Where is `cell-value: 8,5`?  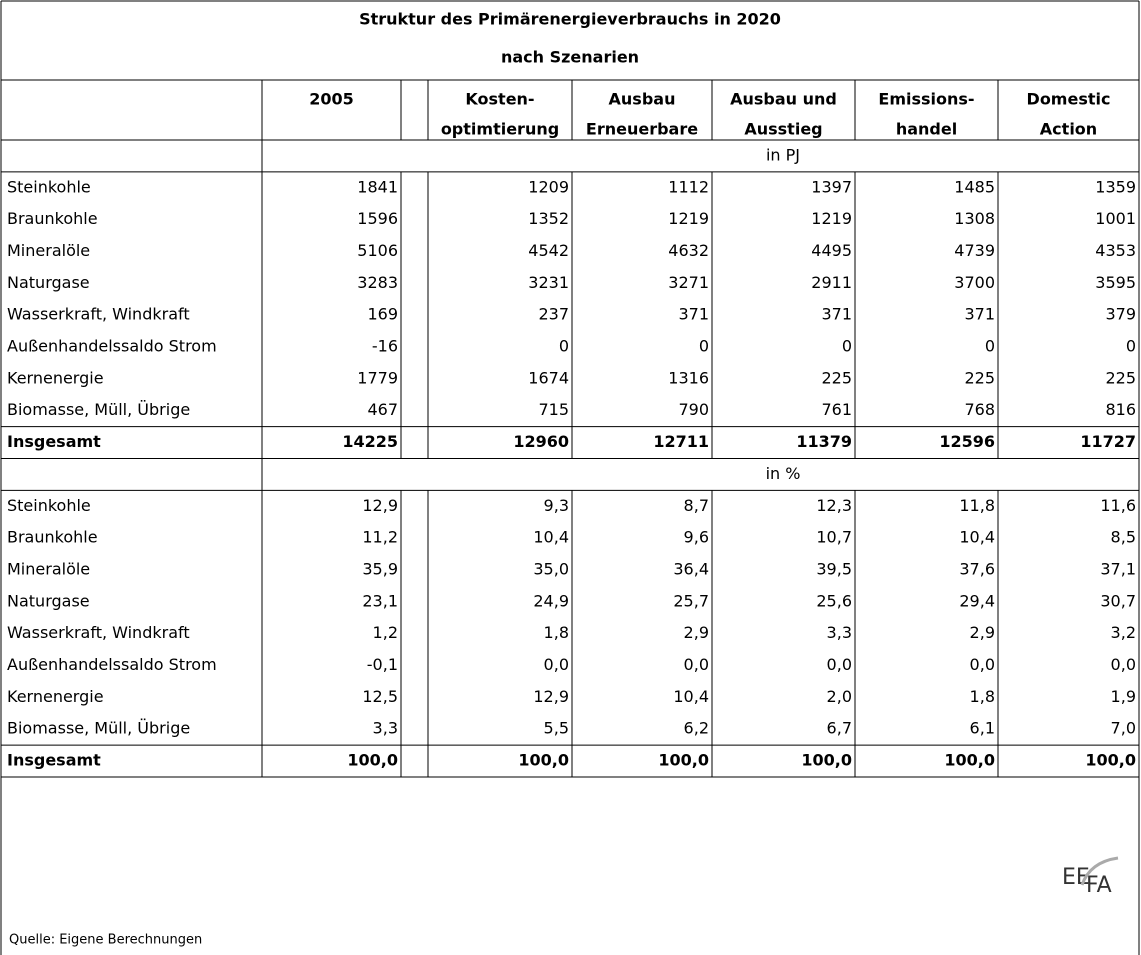
cell-value: 8,5 is located at coordinates (1123, 537).